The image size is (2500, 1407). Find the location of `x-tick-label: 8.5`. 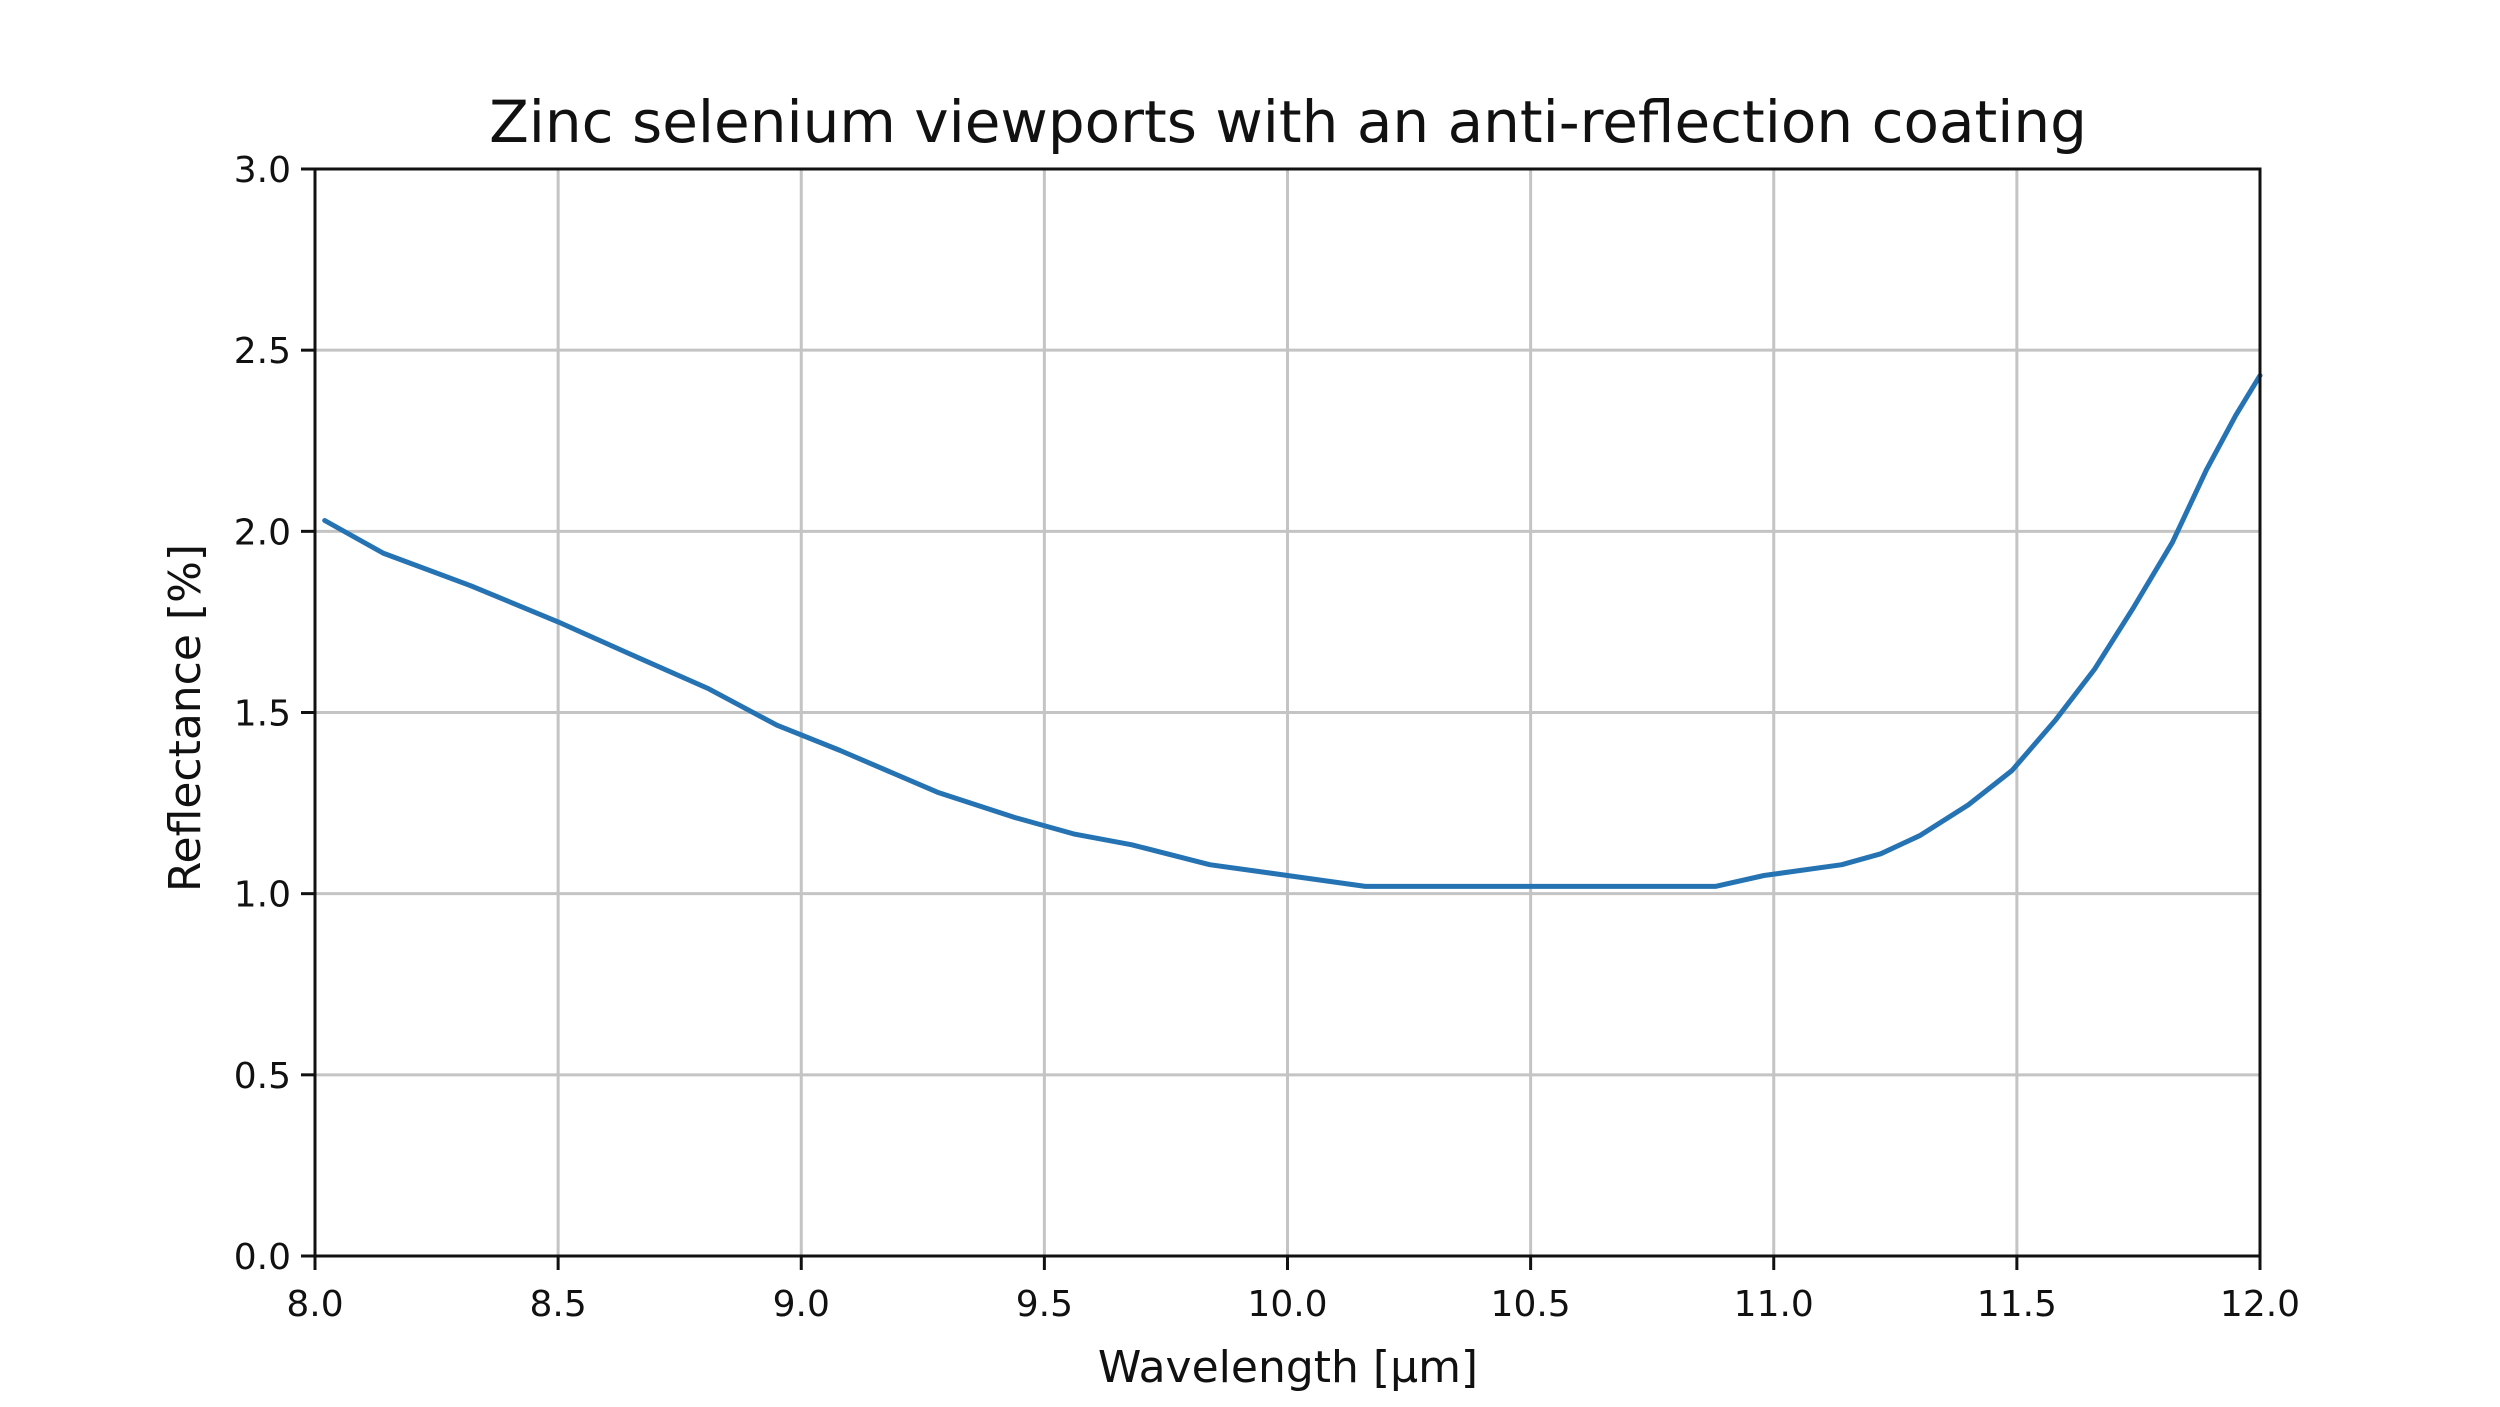

x-tick-label: 8.5 is located at coordinates (557, 1304).